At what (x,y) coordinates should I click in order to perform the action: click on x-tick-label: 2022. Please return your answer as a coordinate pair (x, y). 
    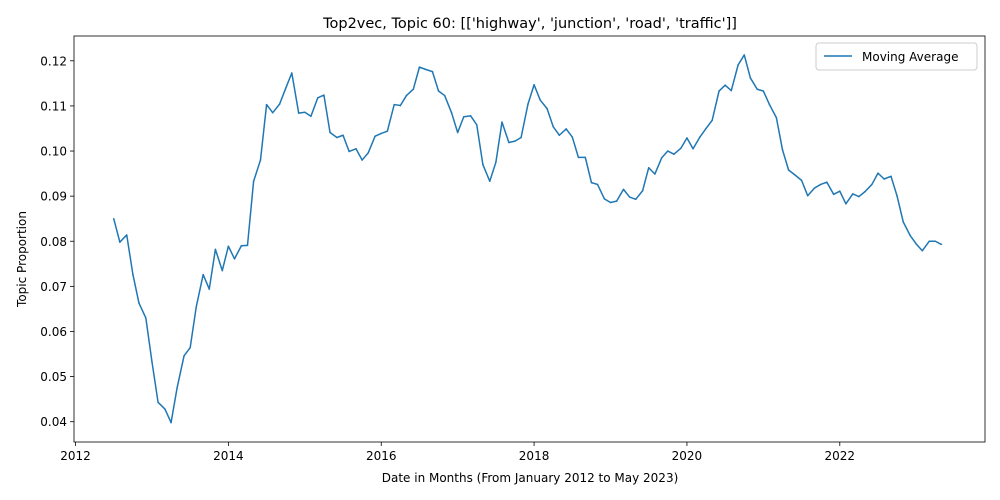
    Looking at the image, I should click on (840, 456).